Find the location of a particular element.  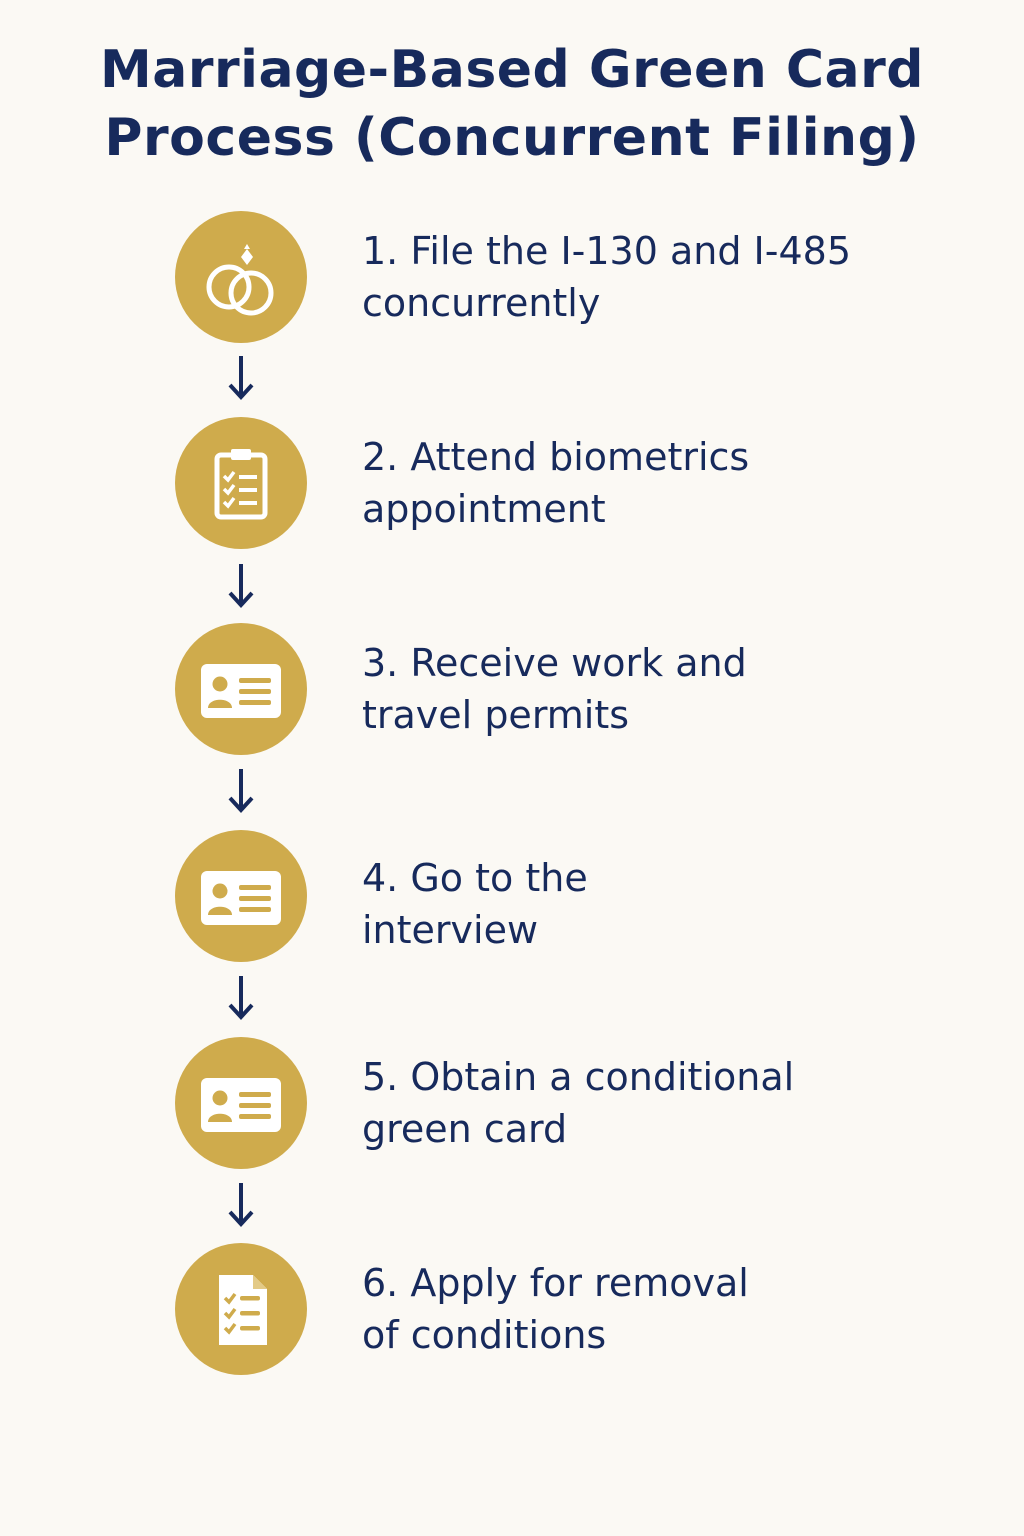

step-2-icon-circle is located at coordinates (241, 483).